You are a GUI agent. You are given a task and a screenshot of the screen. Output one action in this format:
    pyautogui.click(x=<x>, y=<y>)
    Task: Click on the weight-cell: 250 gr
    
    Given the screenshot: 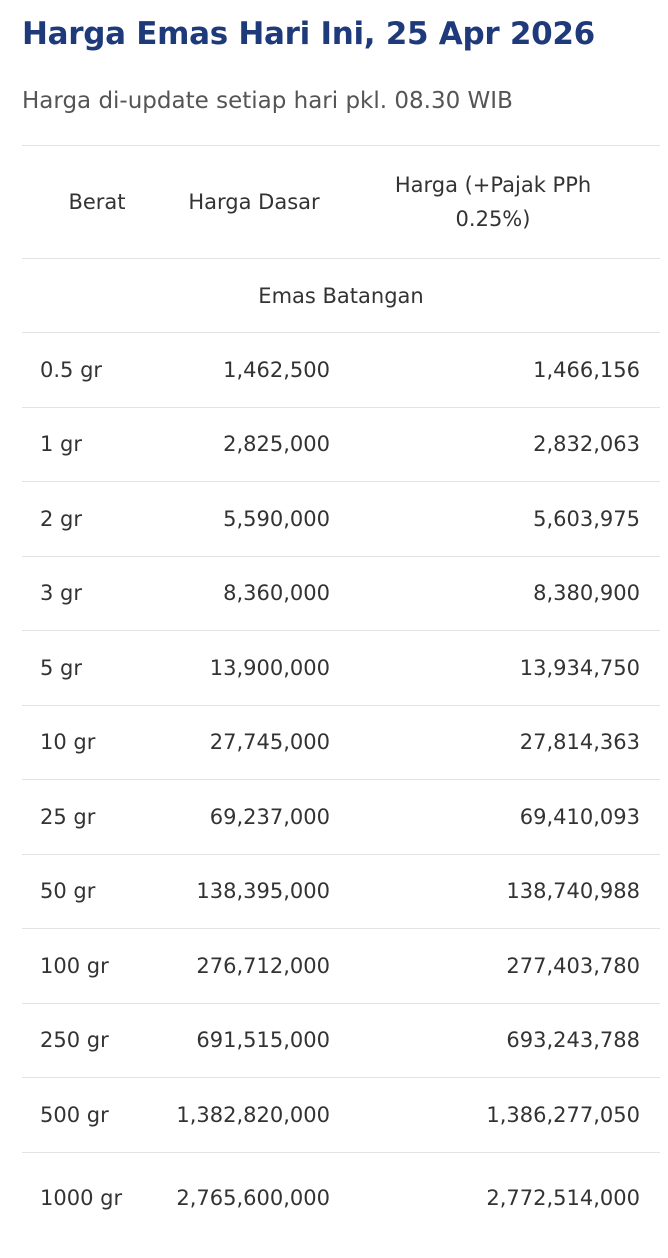 What is the action you would take?
    pyautogui.click(x=74, y=1040)
    